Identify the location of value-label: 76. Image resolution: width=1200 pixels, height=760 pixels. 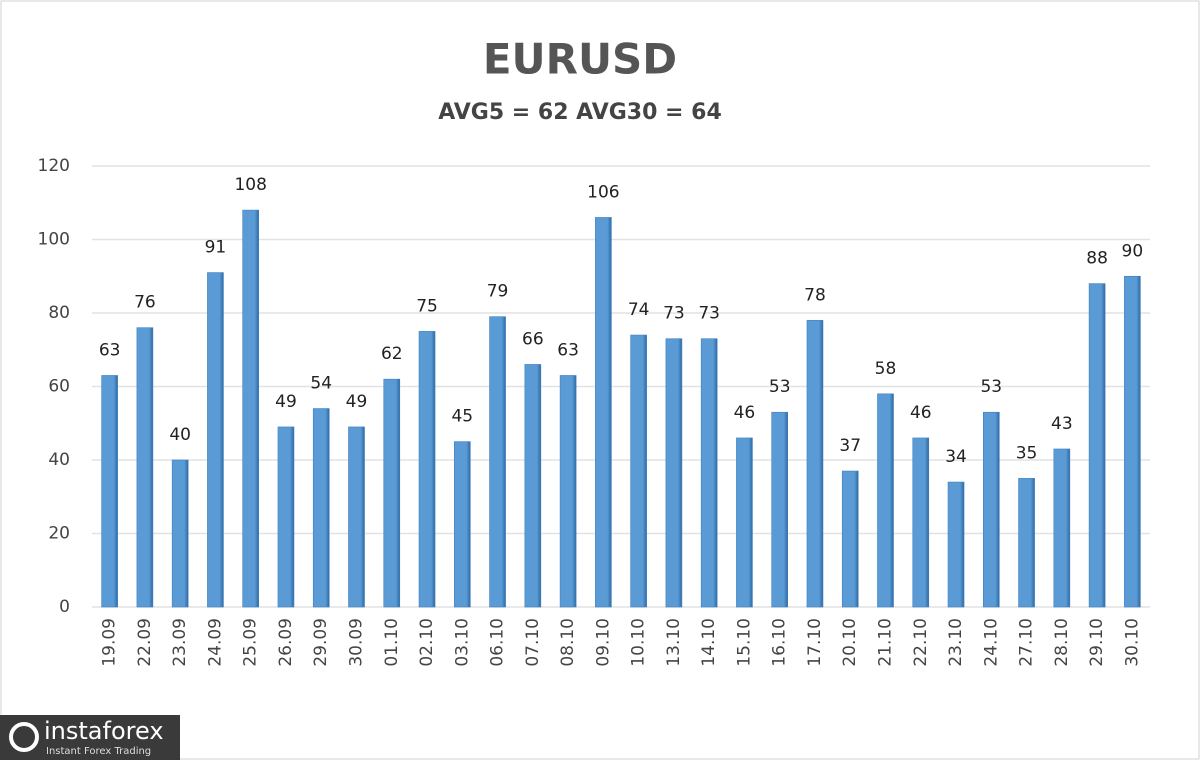
(145, 303).